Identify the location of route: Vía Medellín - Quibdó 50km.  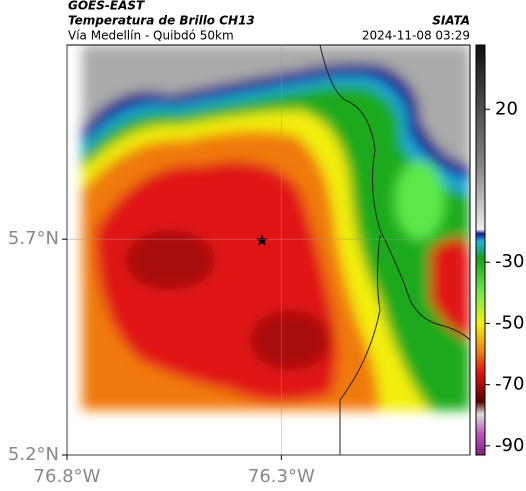
(151, 36).